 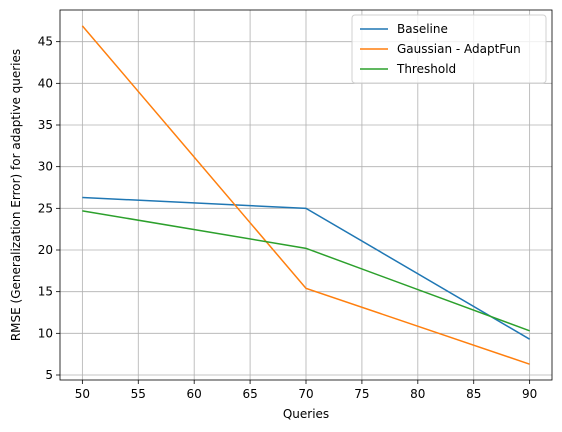 I want to click on x-tick-label: 70, so click(x=305, y=394).